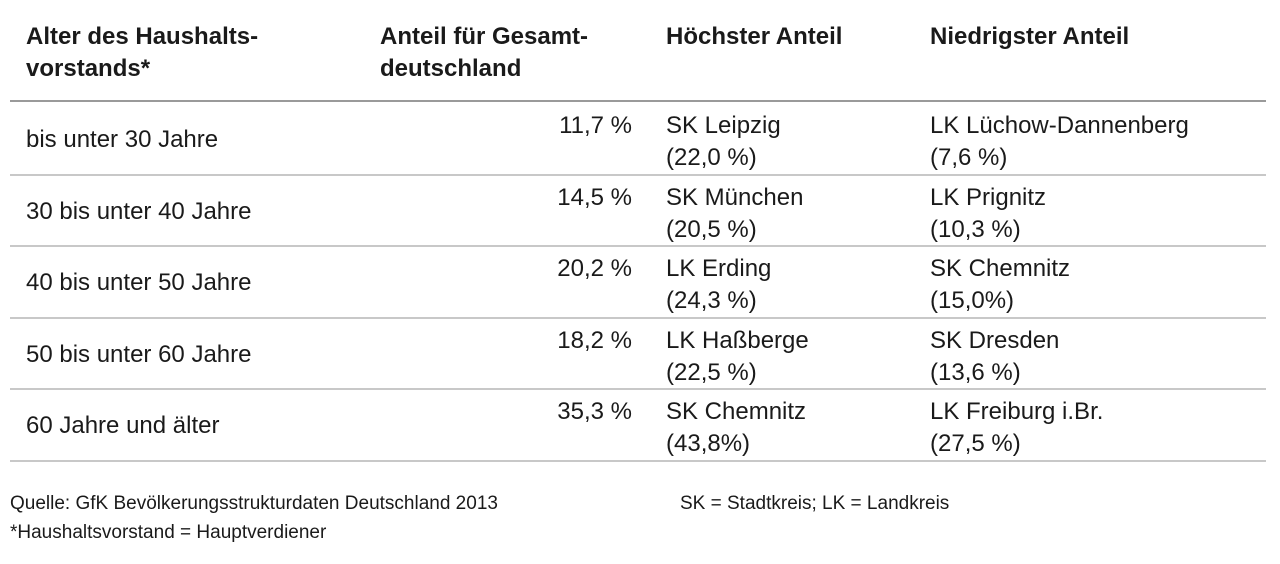 The image size is (1280, 564). I want to click on footer-legend: SK = Stadtkreis; LK = Landkreis, so click(815, 503).